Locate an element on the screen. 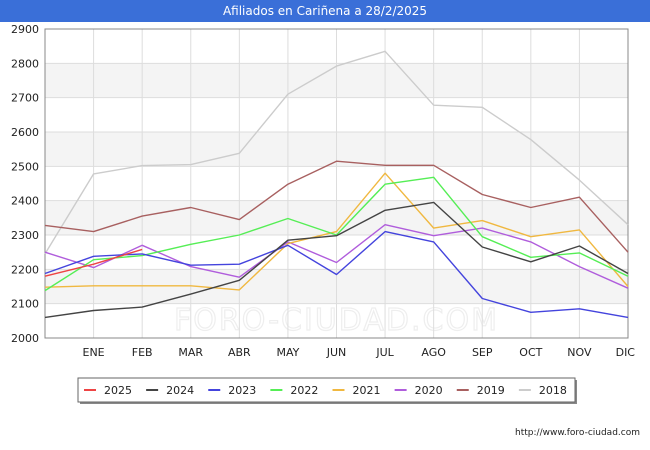 The image size is (650, 450). y-tick-label: 2200 is located at coordinates (25, 269).